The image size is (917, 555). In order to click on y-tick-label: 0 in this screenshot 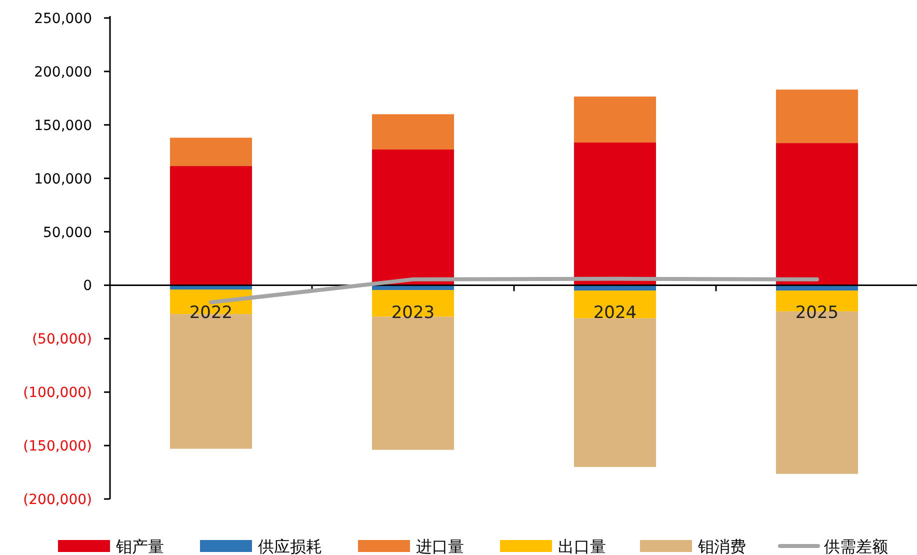, I will do `click(87, 286)`.